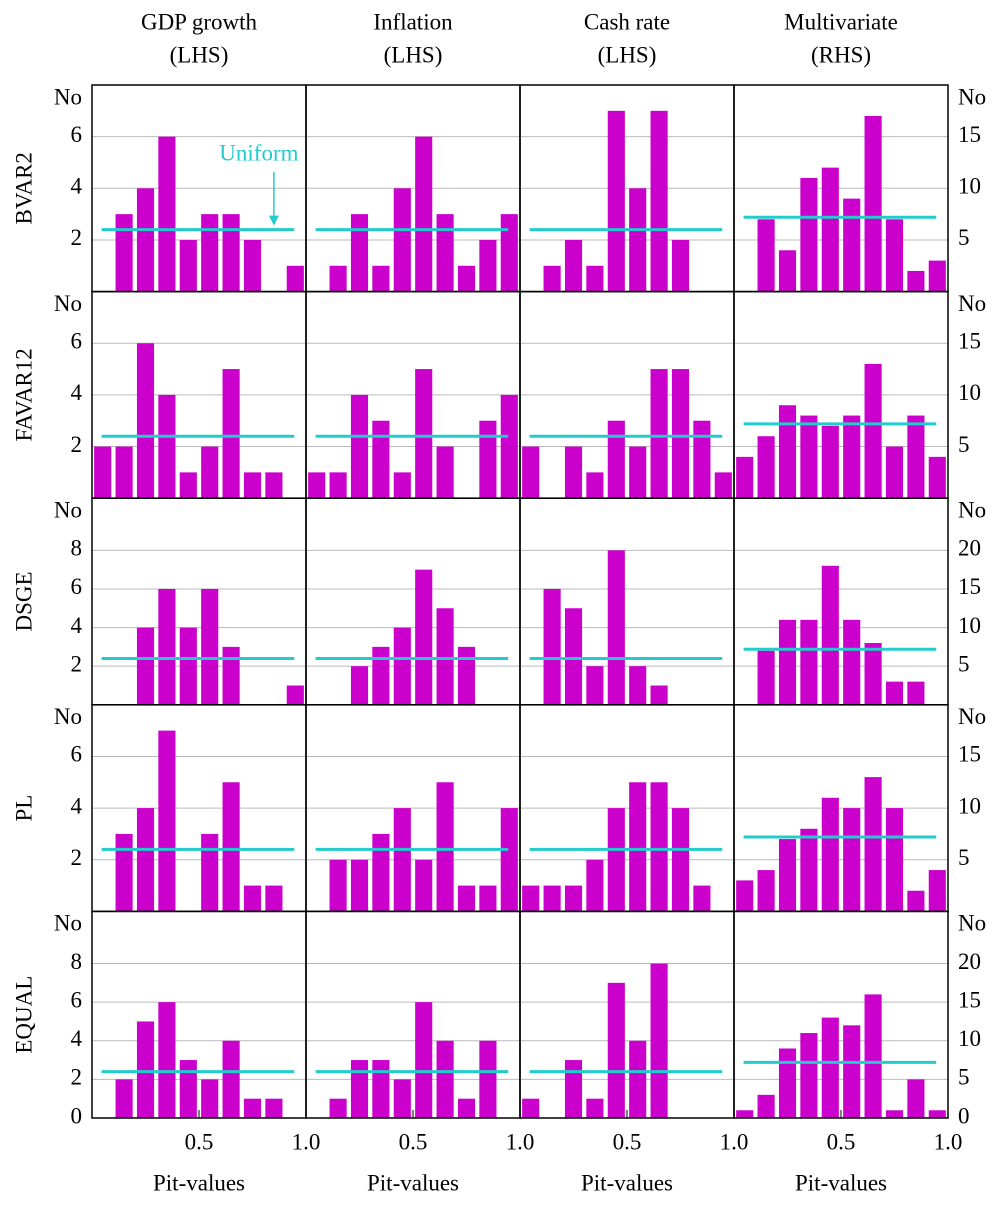  What do you see at coordinates (969, 961) in the screenshot?
I see `y-tick-label: 20` at bounding box center [969, 961].